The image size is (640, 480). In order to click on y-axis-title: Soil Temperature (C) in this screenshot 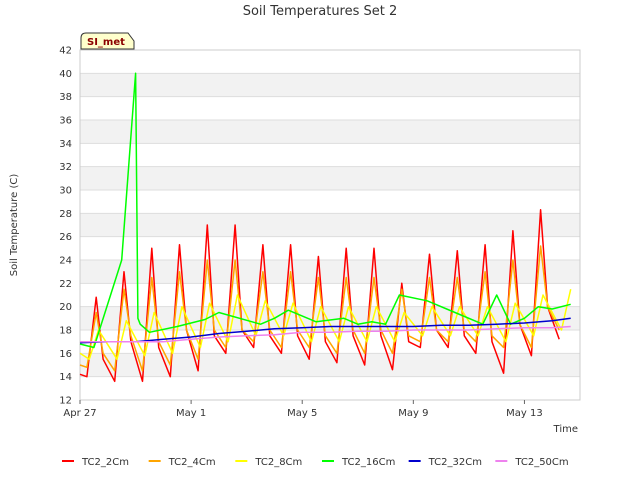, I will do `click(14, 225)`.